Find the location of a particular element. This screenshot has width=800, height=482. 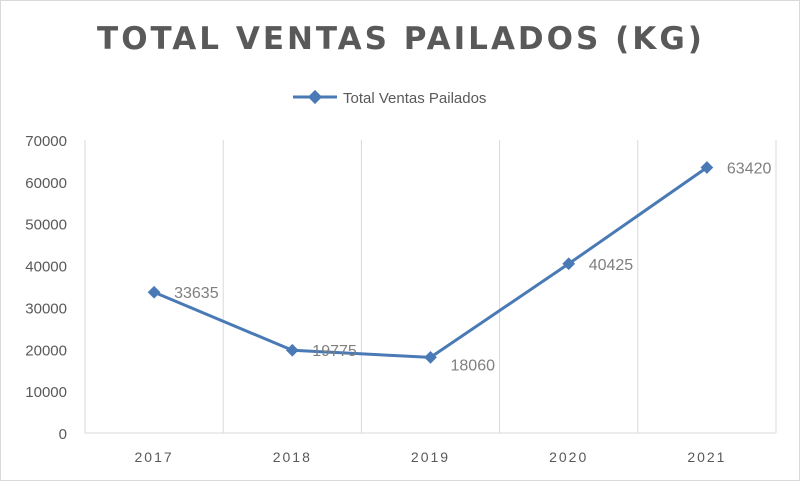

y-tick-label: 60000 is located at coordinates (46, 183).